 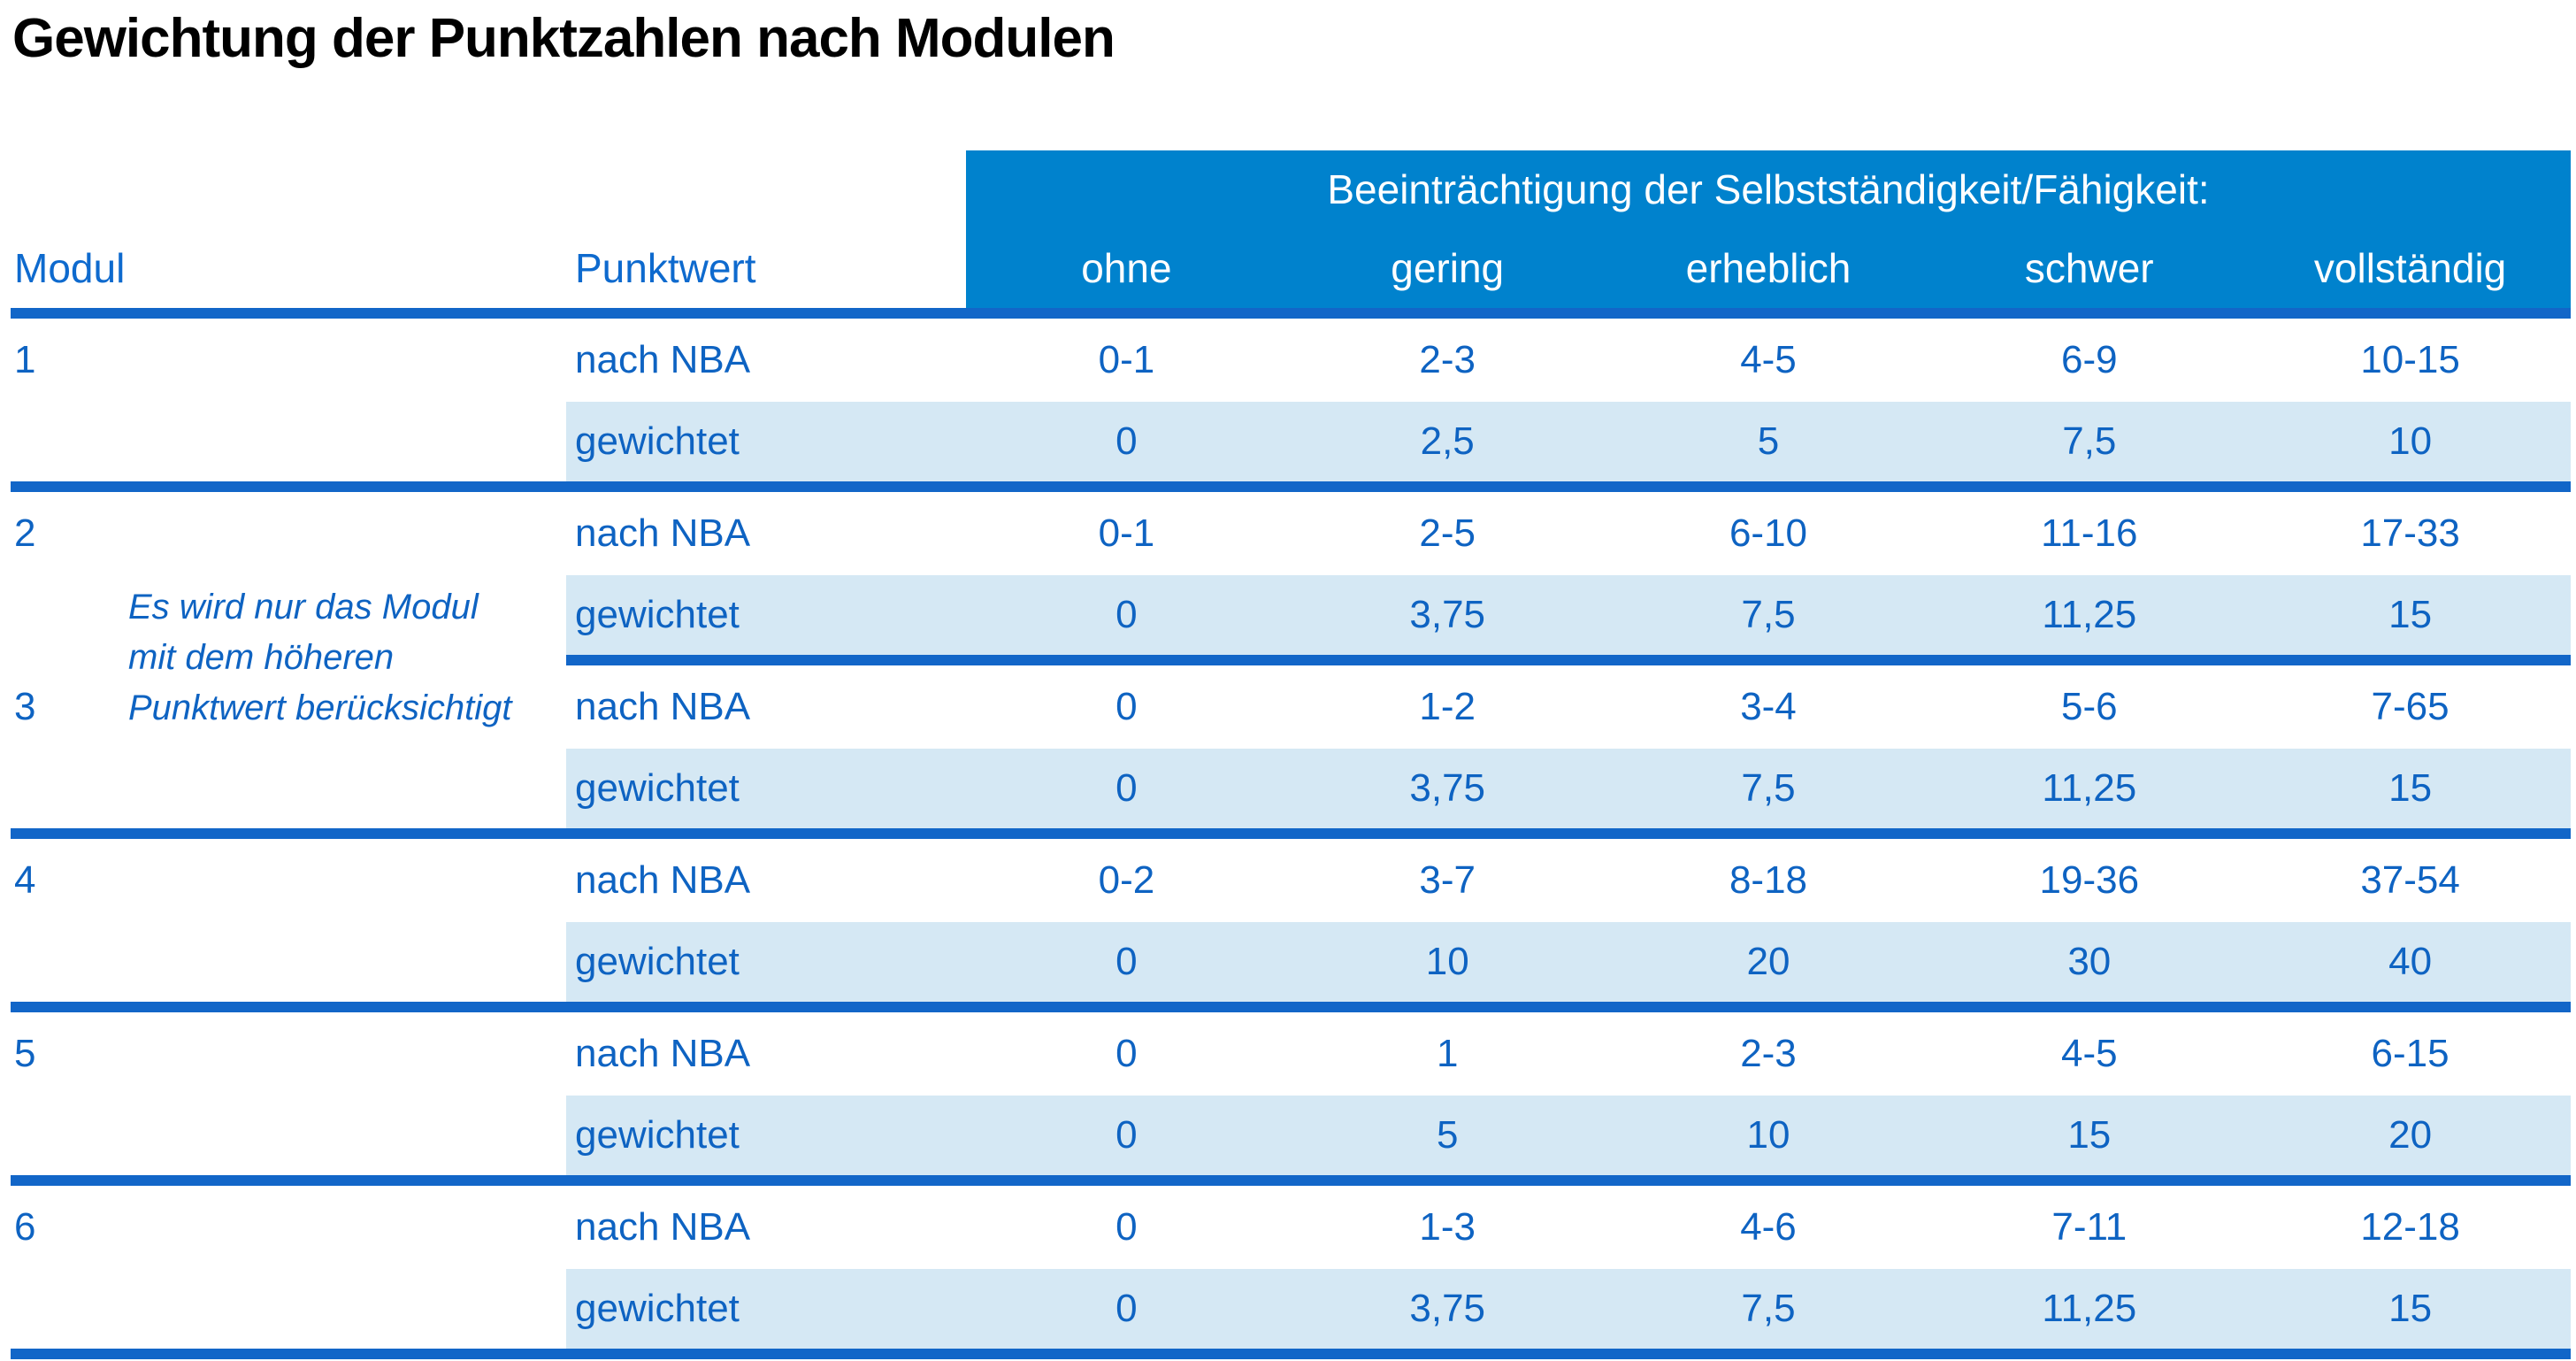 I want to click on module-nba-row: 2 nach NBA 0-1 2-5 6-10 11-16 17-33, so click(x=1291, y=533).